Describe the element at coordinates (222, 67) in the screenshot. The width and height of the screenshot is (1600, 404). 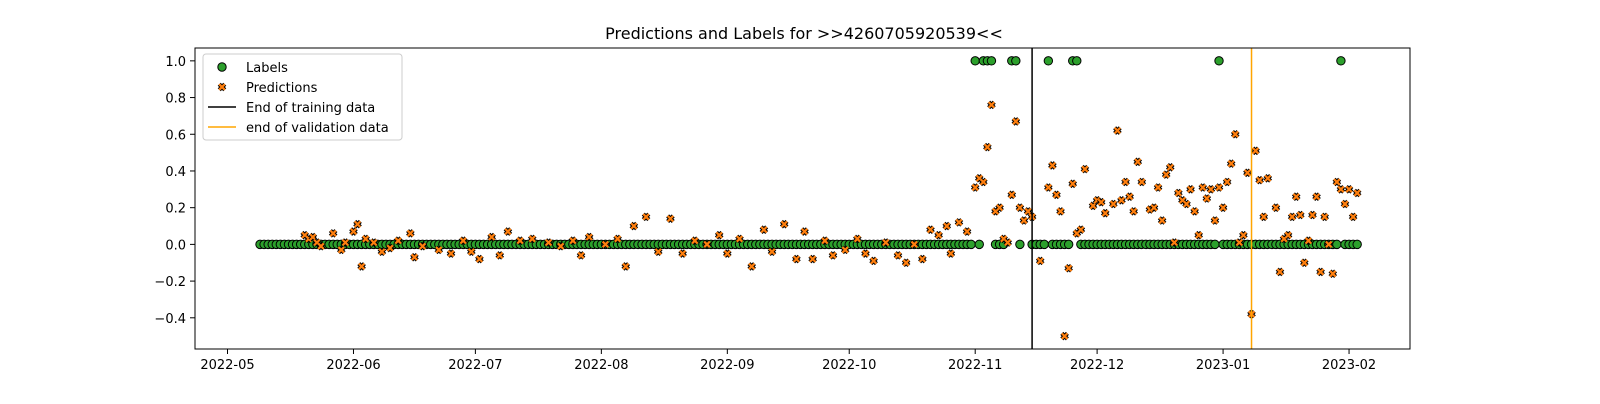
I see `legend-marker-labels` at that location.